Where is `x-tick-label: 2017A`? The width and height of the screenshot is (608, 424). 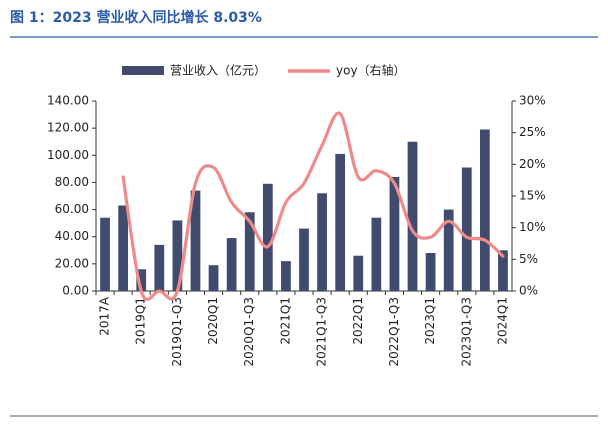 x-tick-label: 2017A is located at coordinates (105, 316).